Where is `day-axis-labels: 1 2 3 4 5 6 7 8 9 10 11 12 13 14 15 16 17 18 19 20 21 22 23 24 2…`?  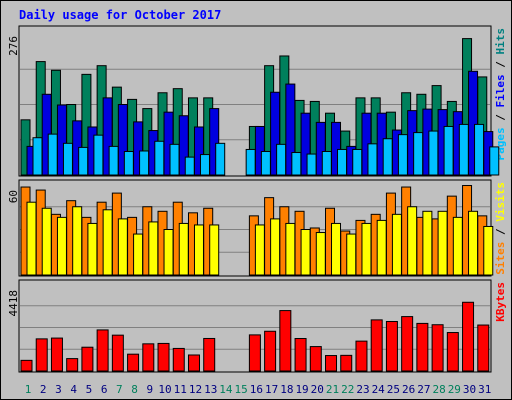 day-axis-labels: 1 2 3 4 5 6 7 8 9 10 11 12 13 14 15 16 17 18 19 20 21 22 23 24 2… is located at coordinates (258, 389).